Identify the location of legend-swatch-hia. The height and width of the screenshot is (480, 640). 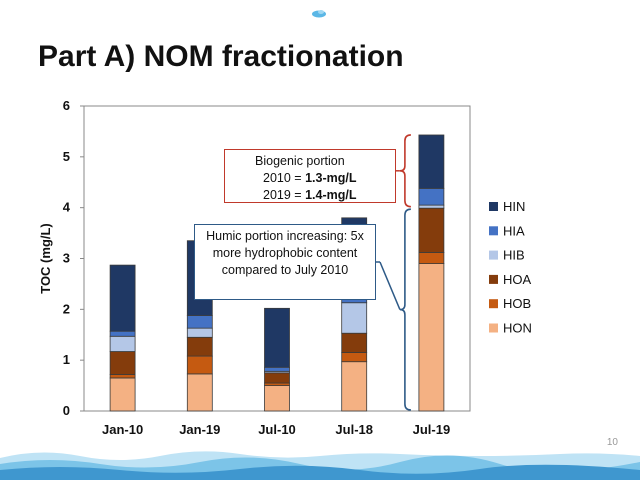
(493, 231).